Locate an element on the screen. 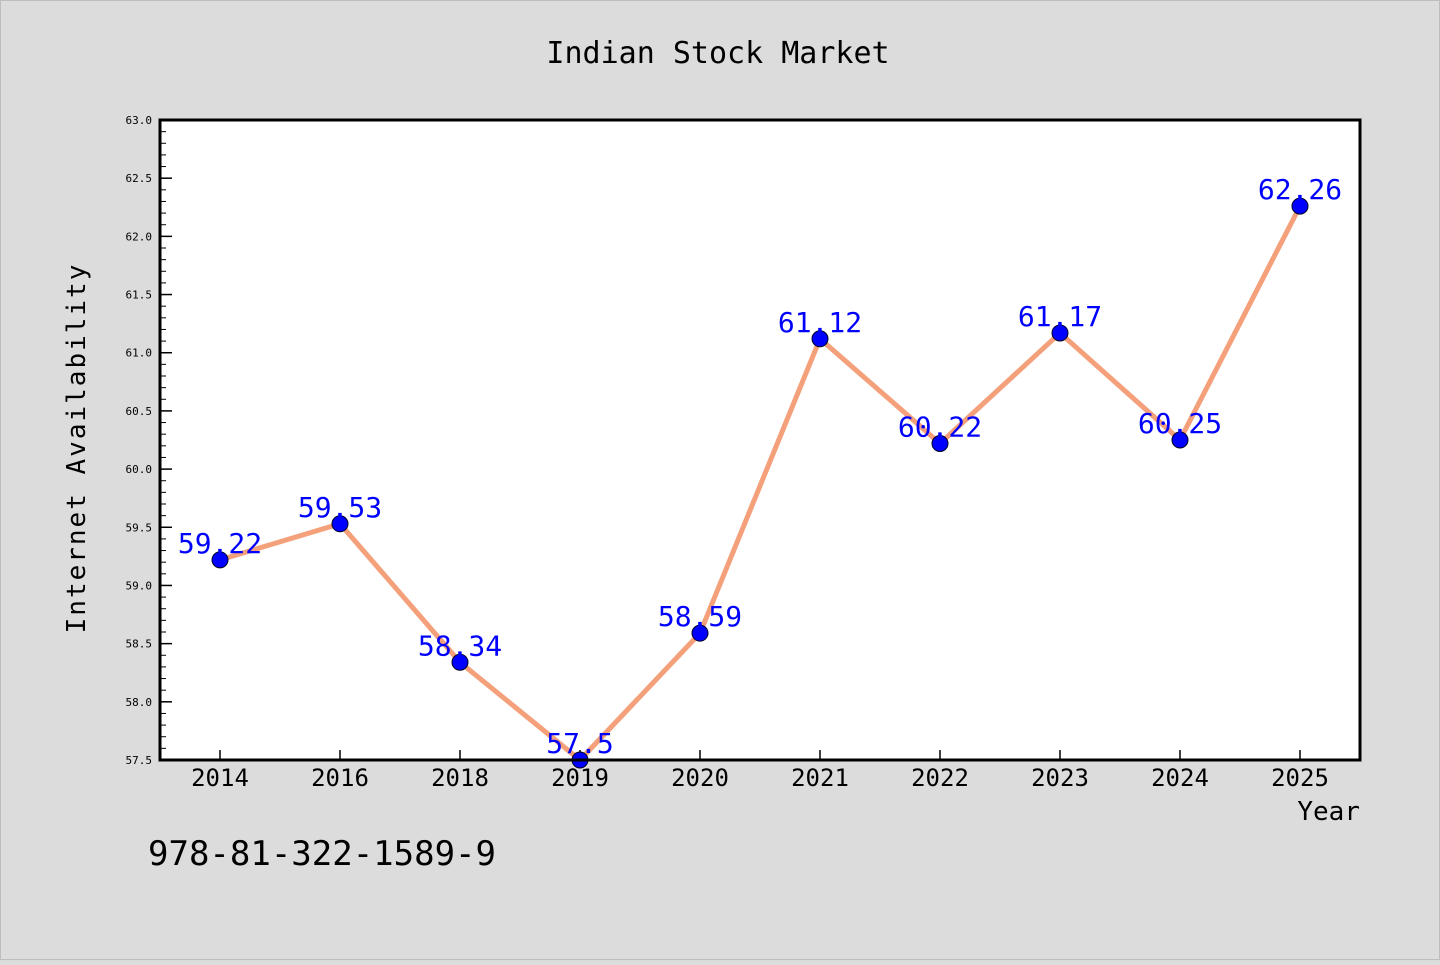 Image resolution: width=1440 pixels, height=965 pixels. y-tick-label: 62.0 is located at coordinates (139, 236).